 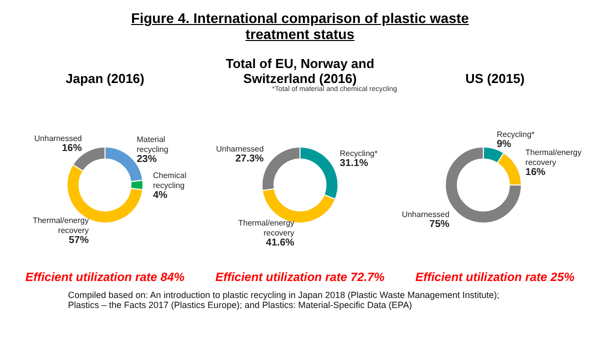 I want to click on data-label: 4%, so click(x=160, y=195).